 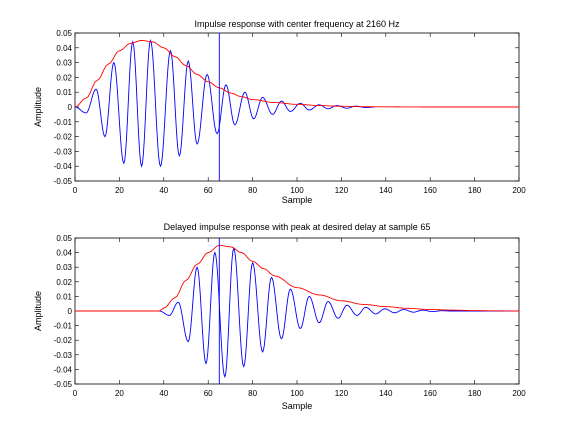 What do you see at coordinates (342, 190) in the screenshot?
I see `top-plot-x-tick-label: 120` at bounding box center [342, 190].